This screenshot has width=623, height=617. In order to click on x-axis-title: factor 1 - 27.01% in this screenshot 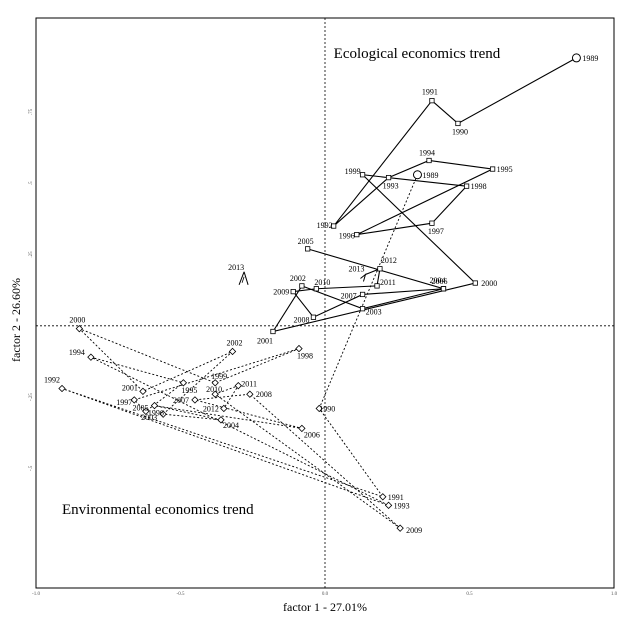, I will do `click(325, 607)`.